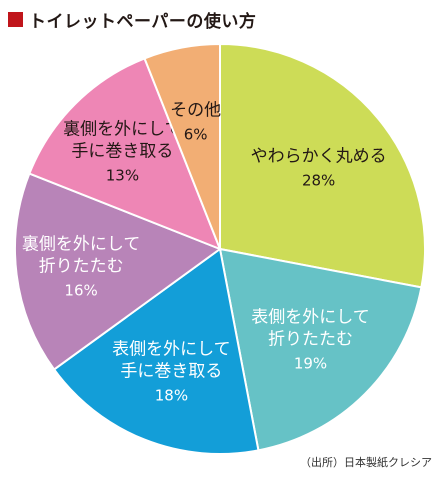  Describe the element at coordinates (171, 396) in the screenshot. I see `slice-value-label: 18%` at that location.